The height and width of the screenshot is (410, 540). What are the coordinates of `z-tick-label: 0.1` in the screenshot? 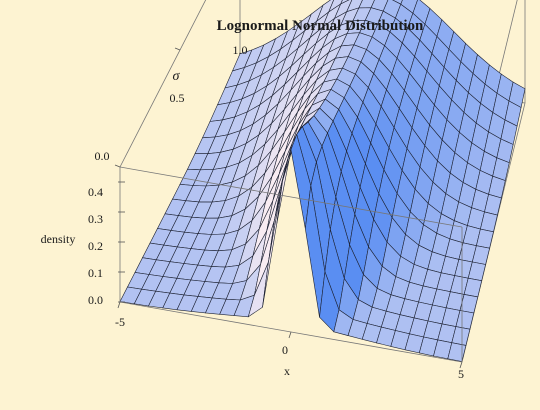 It's located at (95, 273).